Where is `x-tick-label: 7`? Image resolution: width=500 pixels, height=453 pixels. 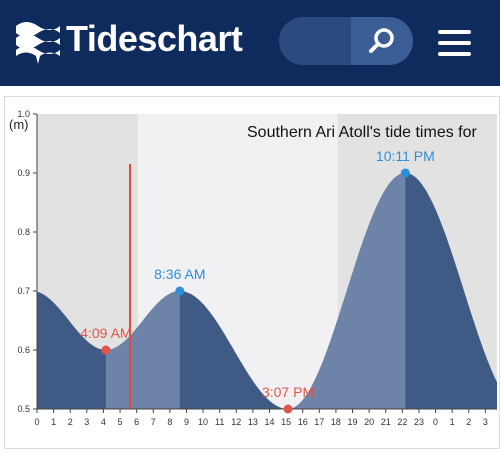
x-tick-label: 7 is located at coordinates (153, 422).